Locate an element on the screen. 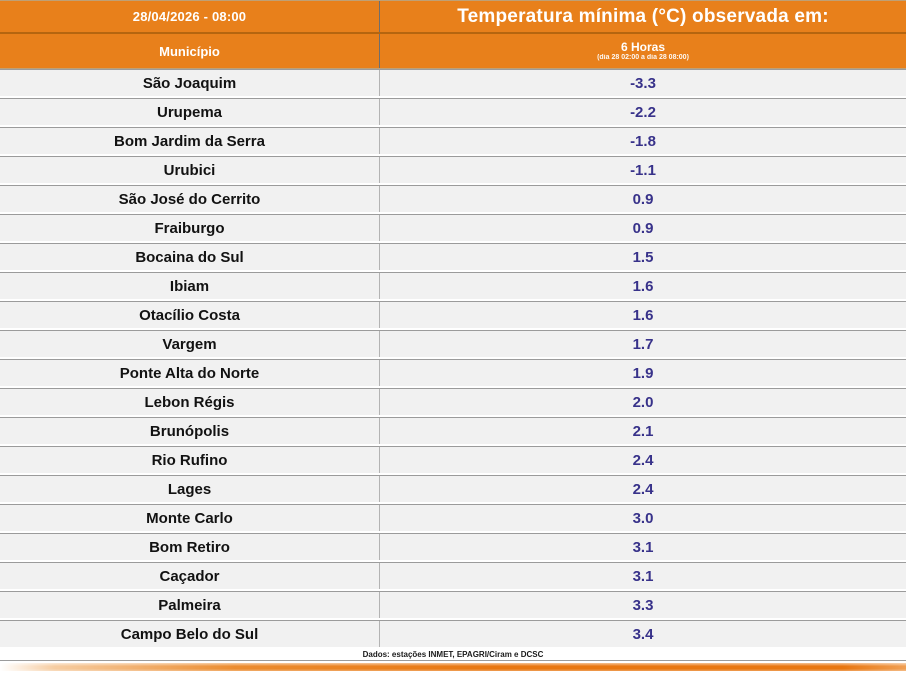 This screenshot has height=679, width=906. table-row: Fraiburgo 0.9 is located at coordinates (453, 227).